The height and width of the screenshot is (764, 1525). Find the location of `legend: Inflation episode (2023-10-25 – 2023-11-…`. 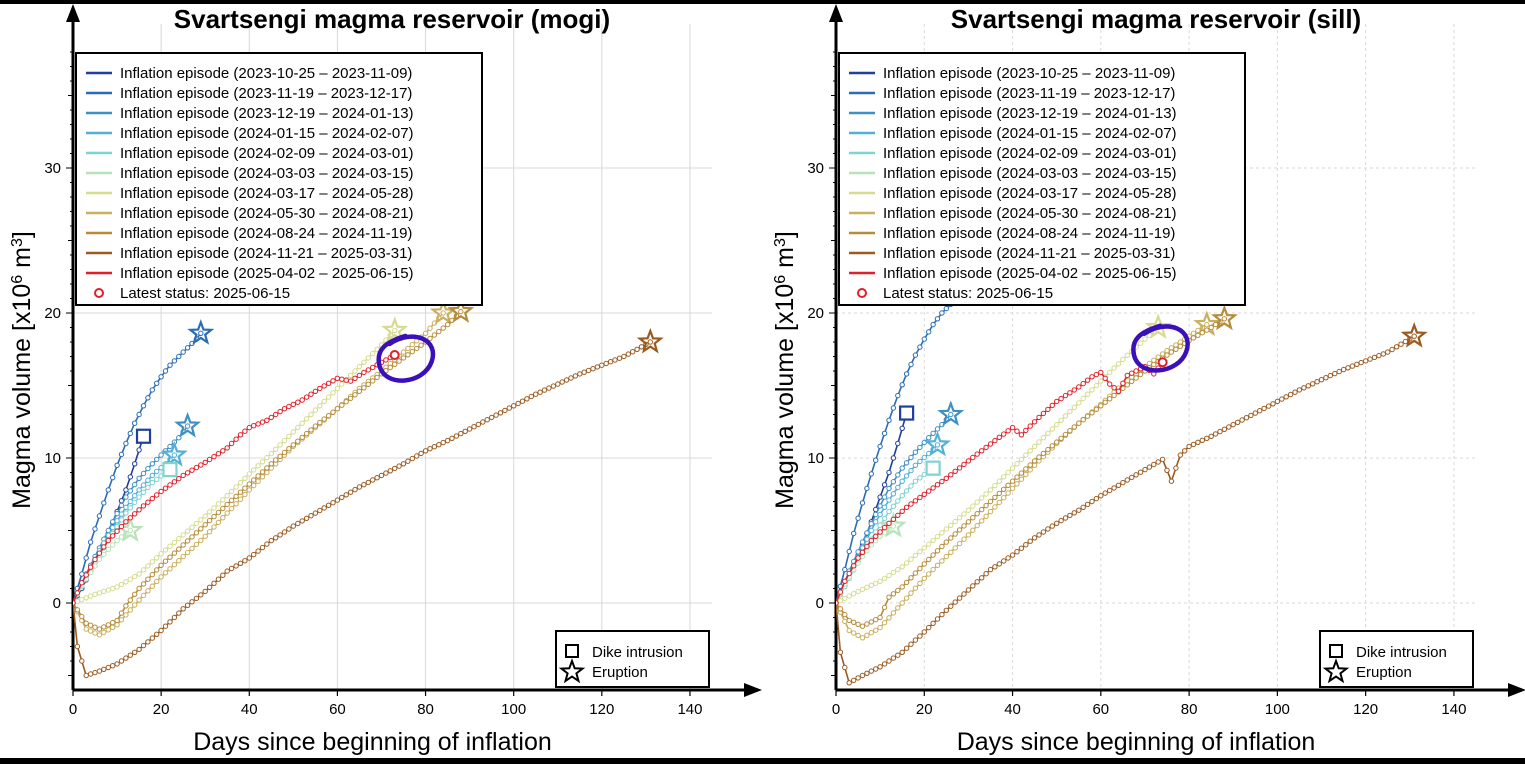

legend: Inflation episode (2023-10-25 – 2023-11-… is located at coordinates (279, 179).